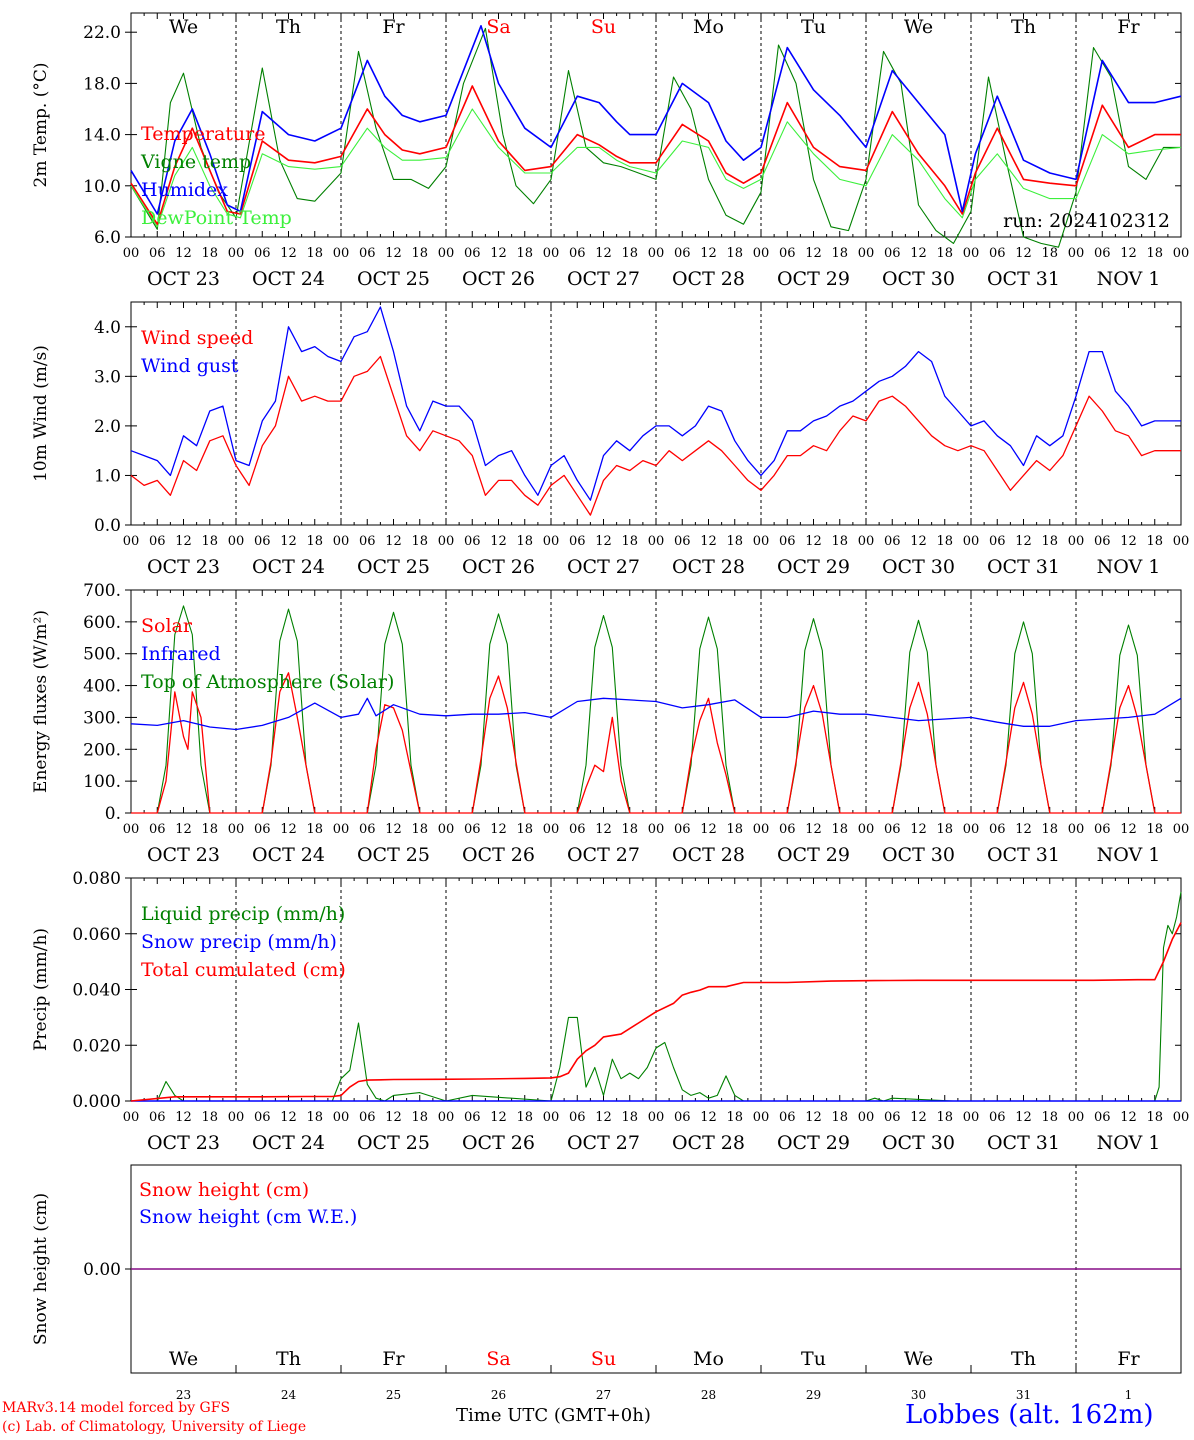 This screenshot has width=1194, height=1440. Describe the element at coordinates (167, 626) in the screenshot. I see `legend-entry: Solar` at that location.